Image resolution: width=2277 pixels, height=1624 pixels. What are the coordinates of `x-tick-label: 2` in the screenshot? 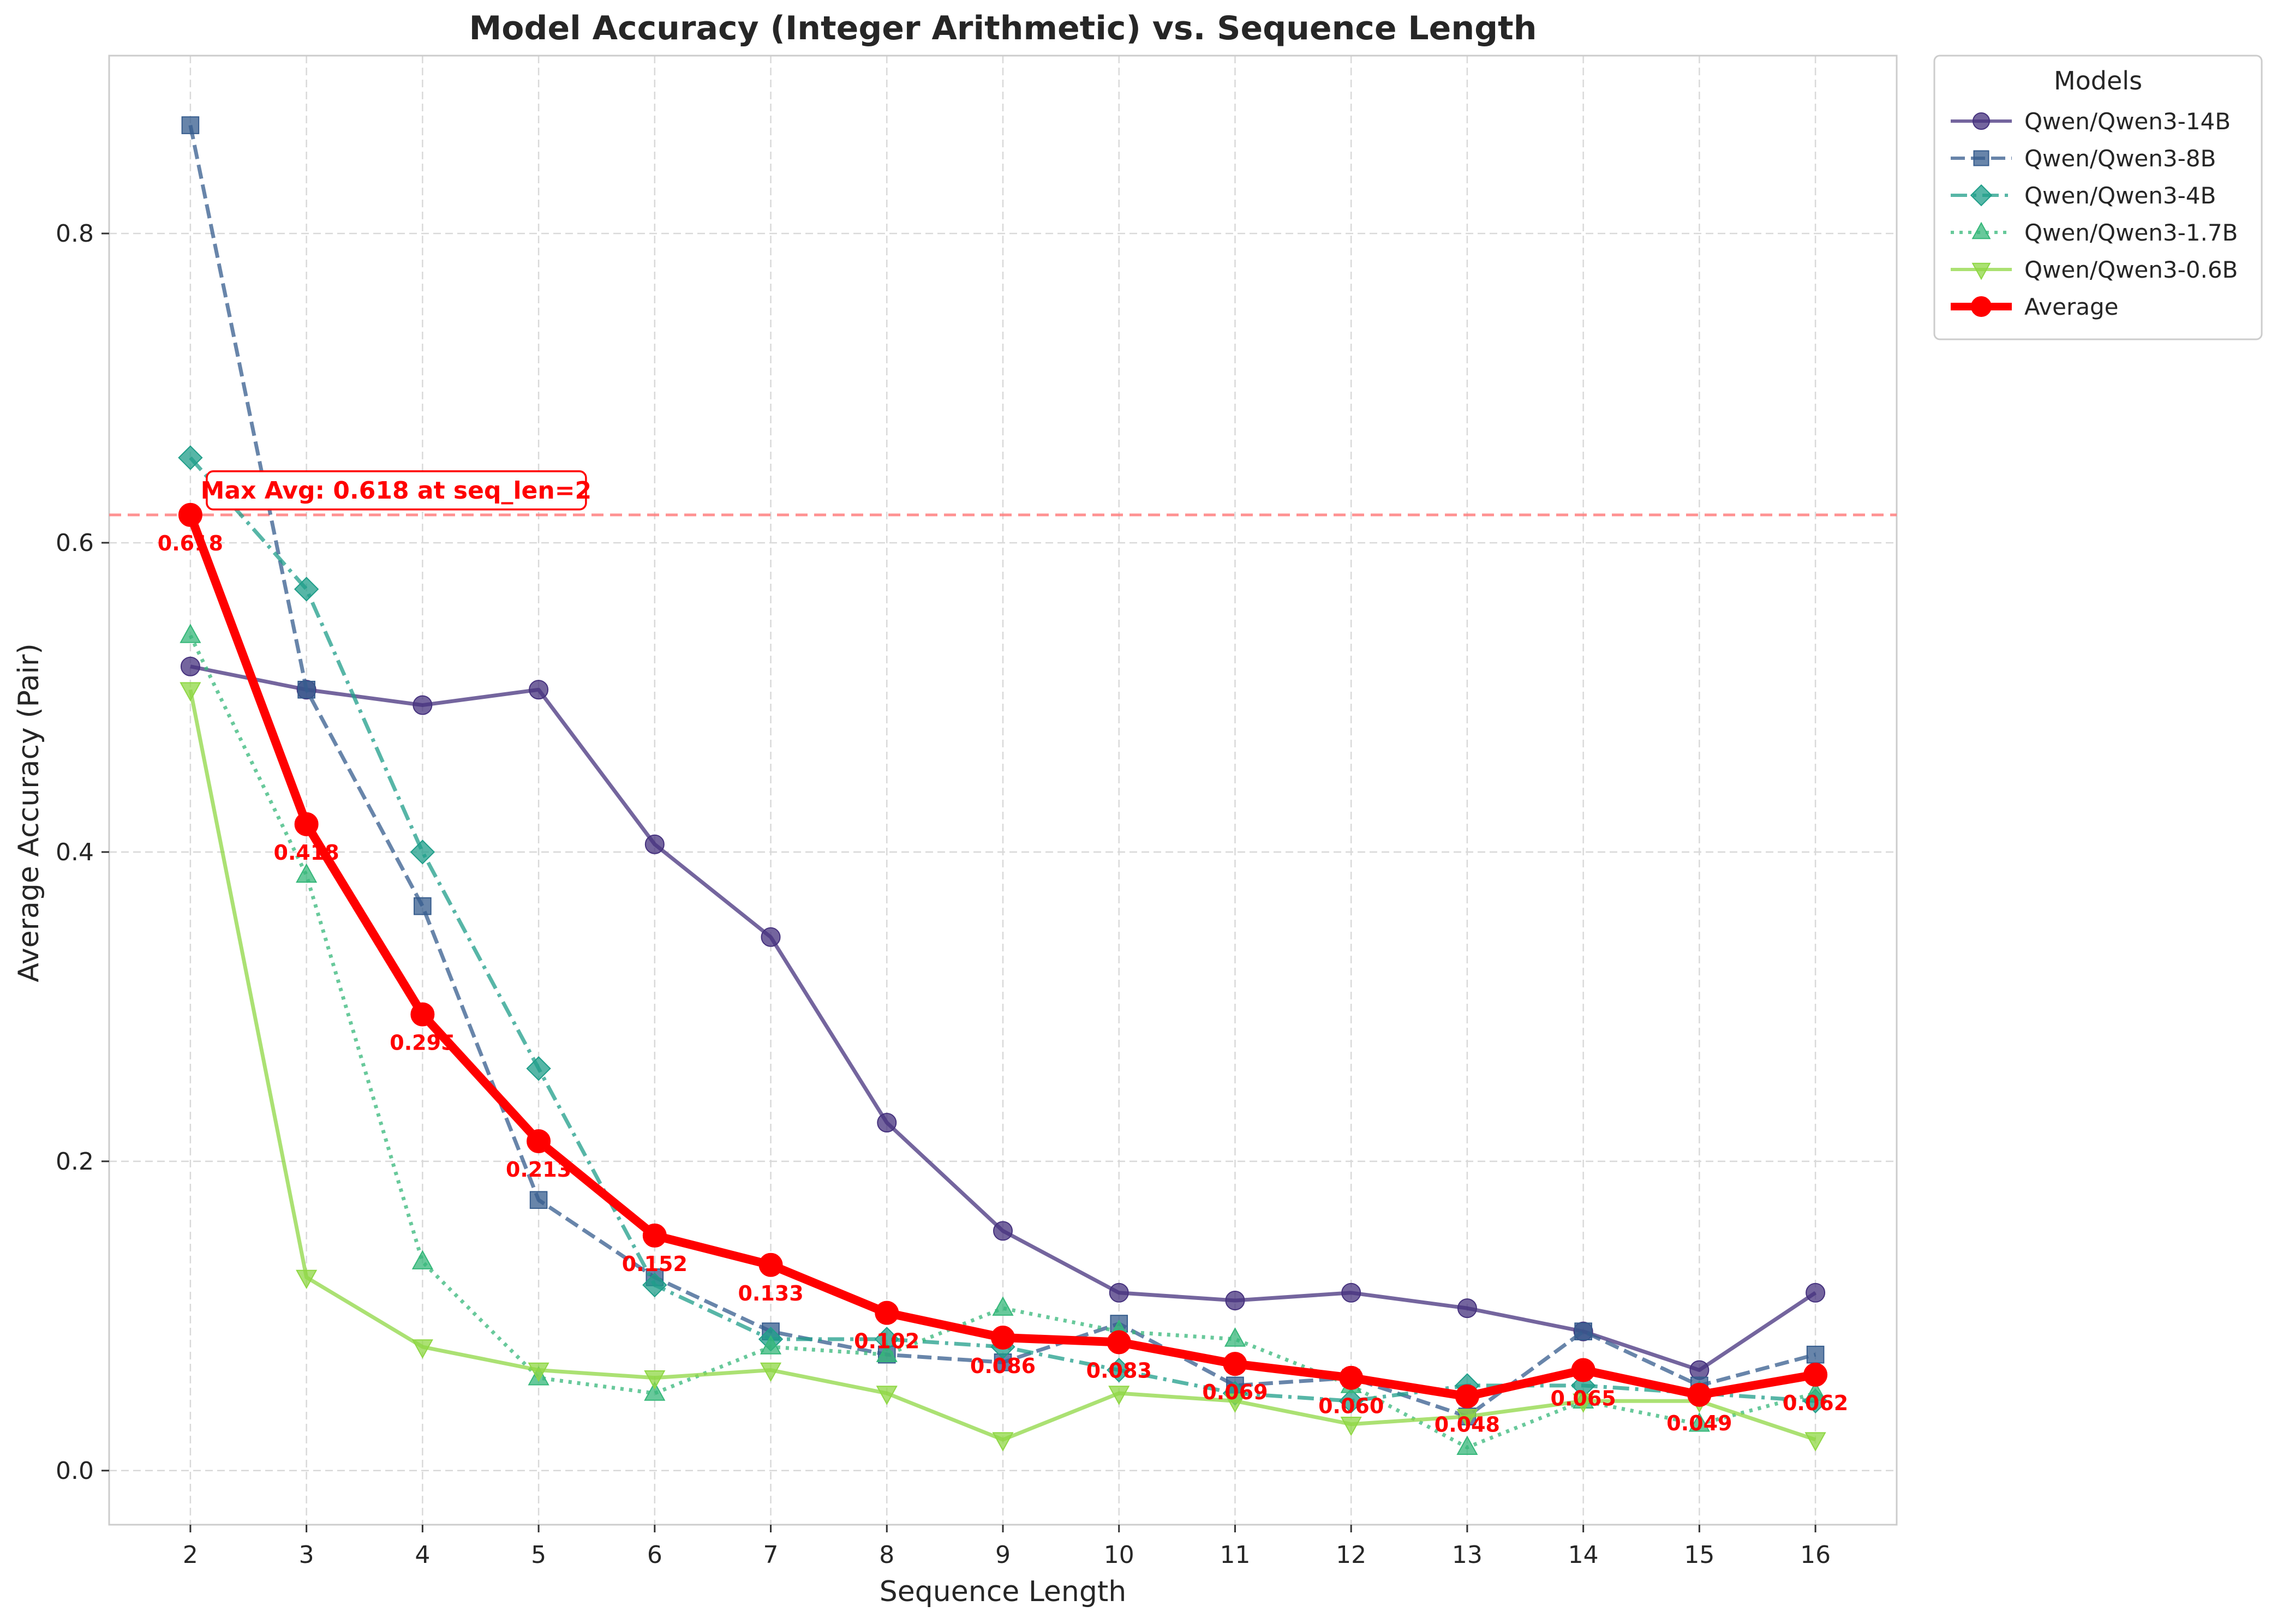 It's located at (190, 1555).